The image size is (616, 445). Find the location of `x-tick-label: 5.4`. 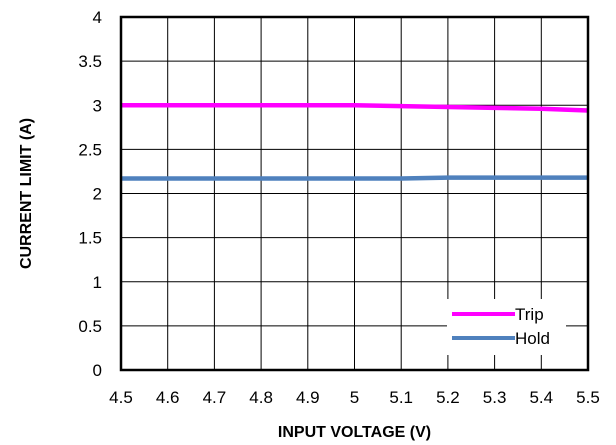

x-tick-label: 5.4 is located at coordinates (541, 397).